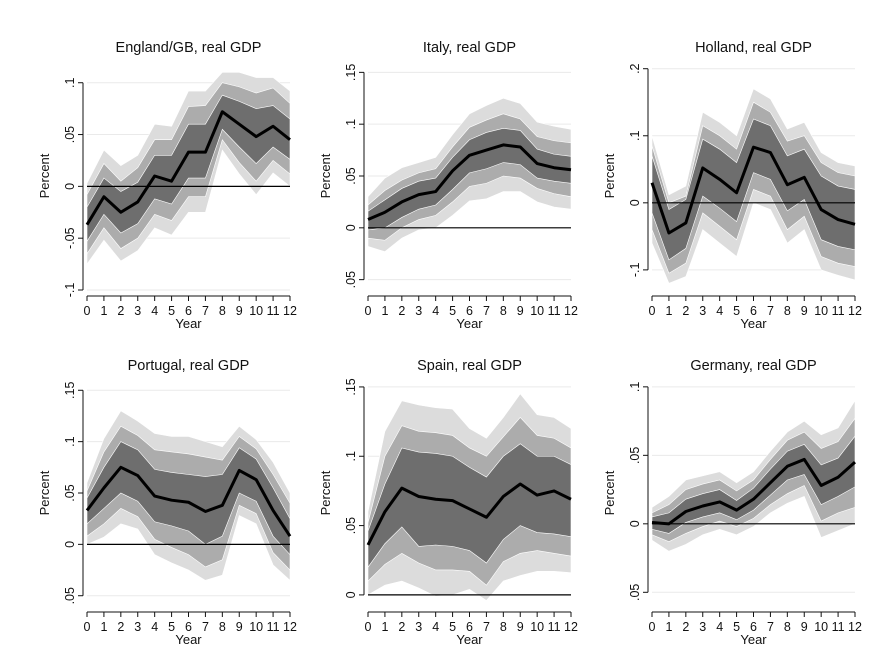  I want to click on chart-title: Portugal, real GDP, so click(189, 366).